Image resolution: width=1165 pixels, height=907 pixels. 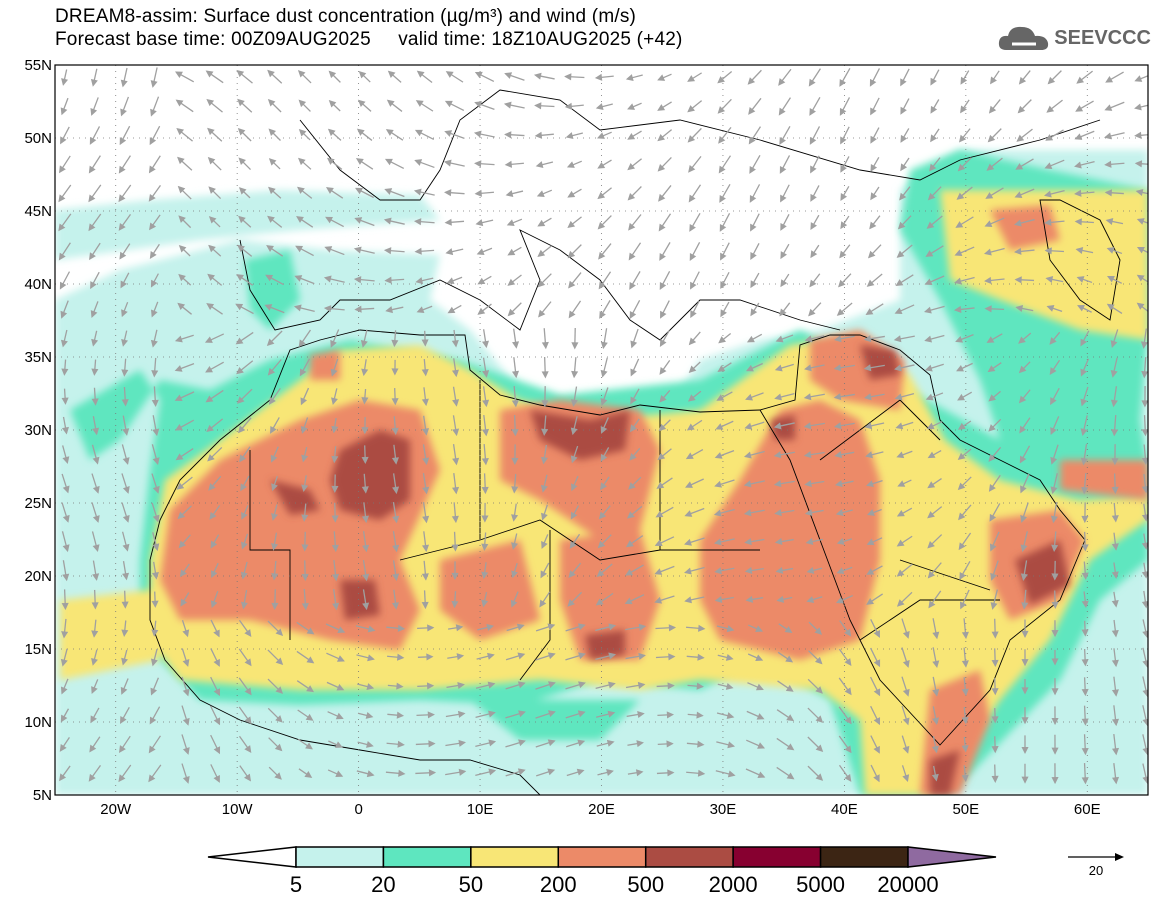 I want to click on colorbar-swatch, so click(x=515, y=857).